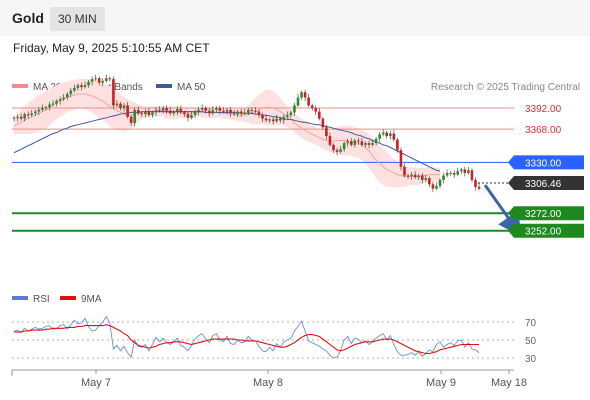 This screenshot has width=590, height=400. What do you see at coordinates (543, 130) in the screenshot?
I see `resistance-label: 3368.00` at bounding box center [543, 130].